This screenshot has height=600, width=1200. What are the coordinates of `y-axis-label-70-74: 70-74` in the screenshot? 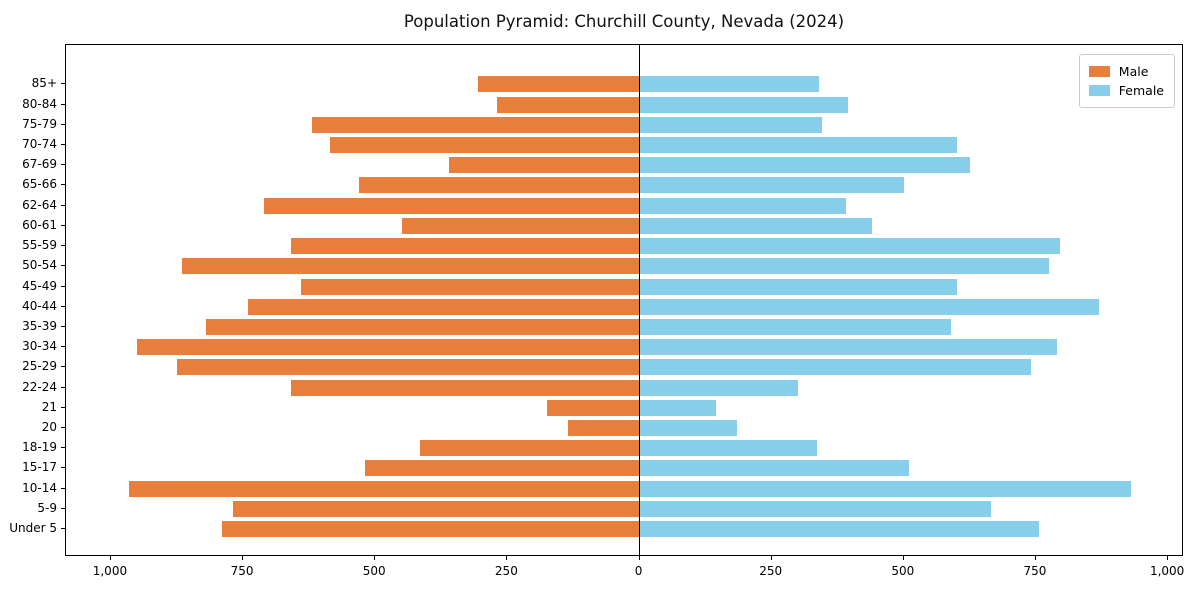 It's located at (39, 143).